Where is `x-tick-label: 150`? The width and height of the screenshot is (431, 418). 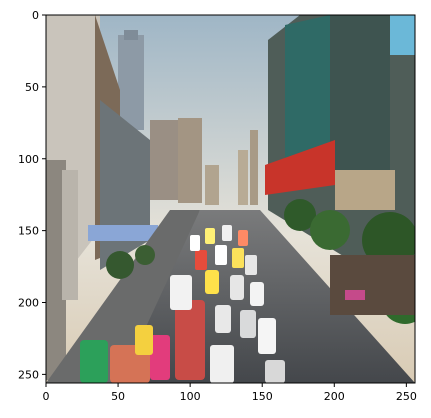 x-tick-label: 150 is located at coordinates (262, 396).